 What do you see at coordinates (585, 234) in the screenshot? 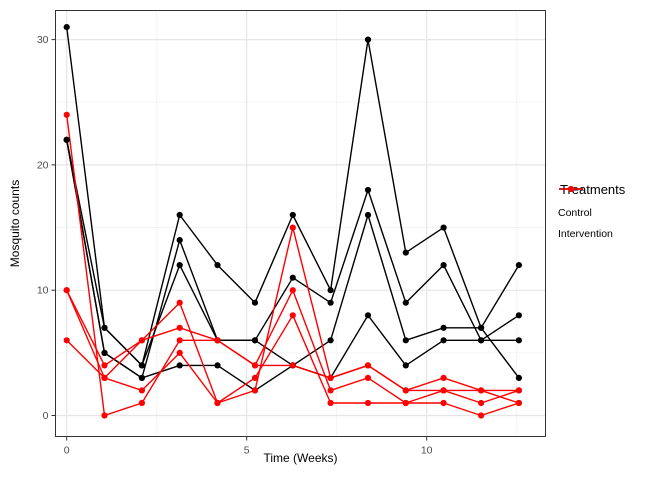
I see `legend-label-intervention: Intervention` at bounding box center [585, 234].